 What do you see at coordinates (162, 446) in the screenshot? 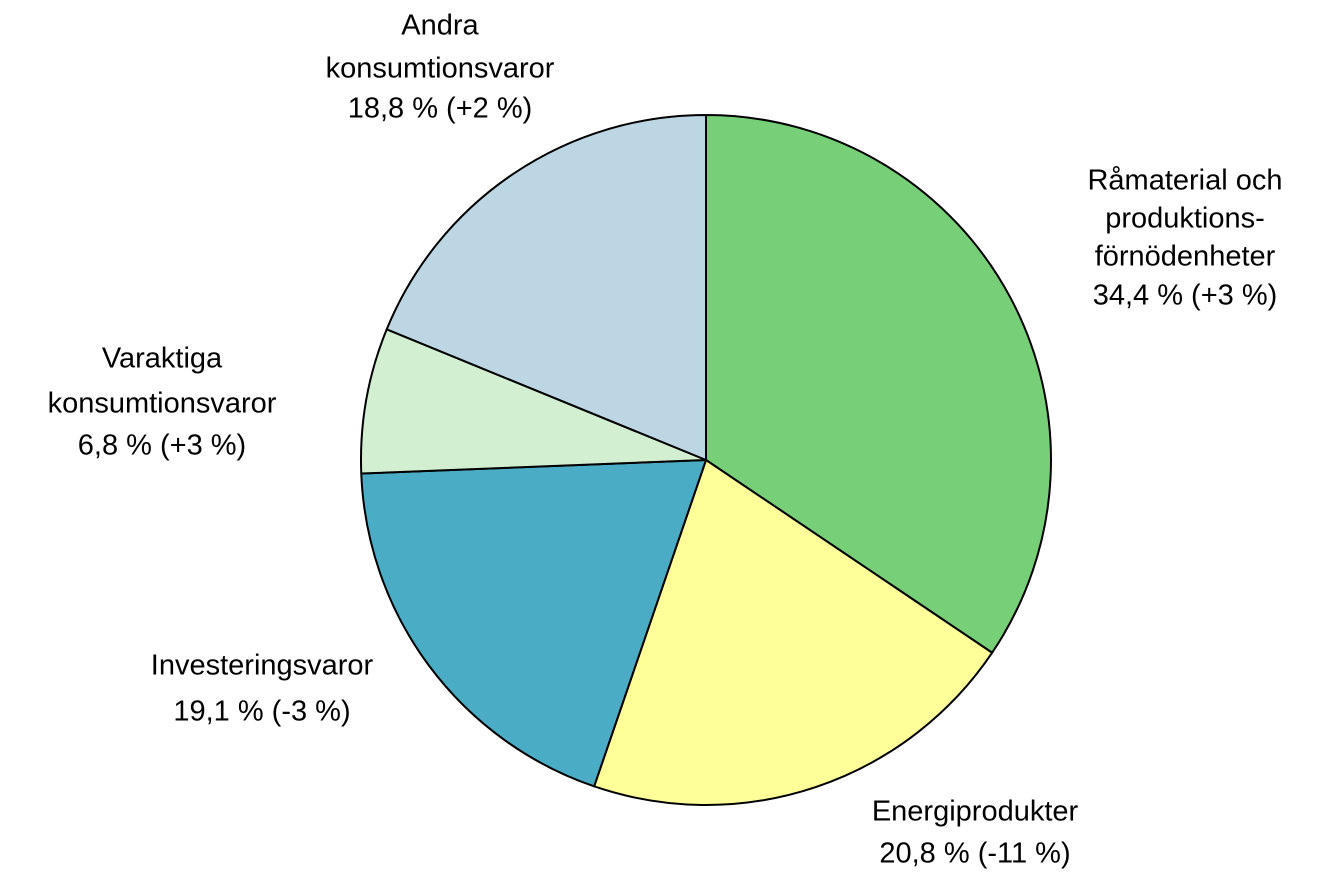
I see `value-label: 6,8 % (+3 %)` at bounding box center [162, 446].